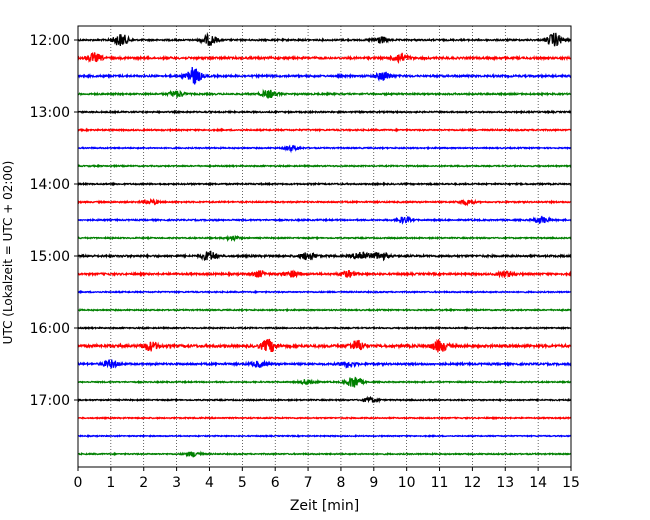 The height and width of the screenshot is (520, 650). What do you see at coordinates (242, 483) in the screenshot?
I see `x-tick-label: 5` at bounding box center [242, 483].